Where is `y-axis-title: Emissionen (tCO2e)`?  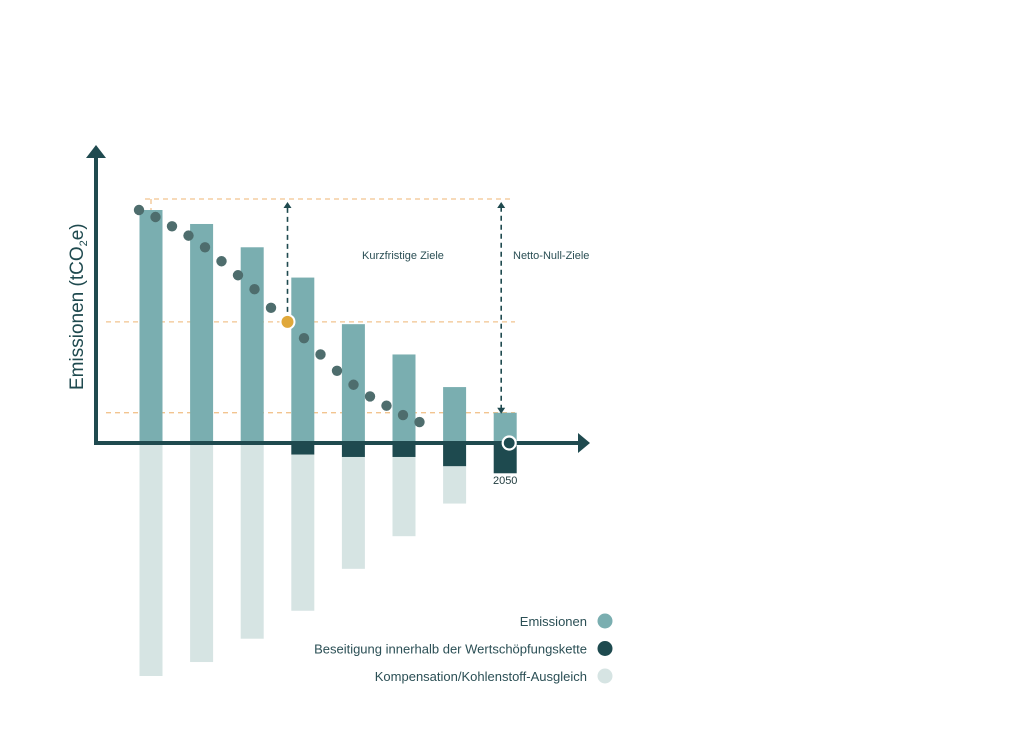 y-axis-title: Emissionen (tCO2e) is located at coordinates (78, 306).